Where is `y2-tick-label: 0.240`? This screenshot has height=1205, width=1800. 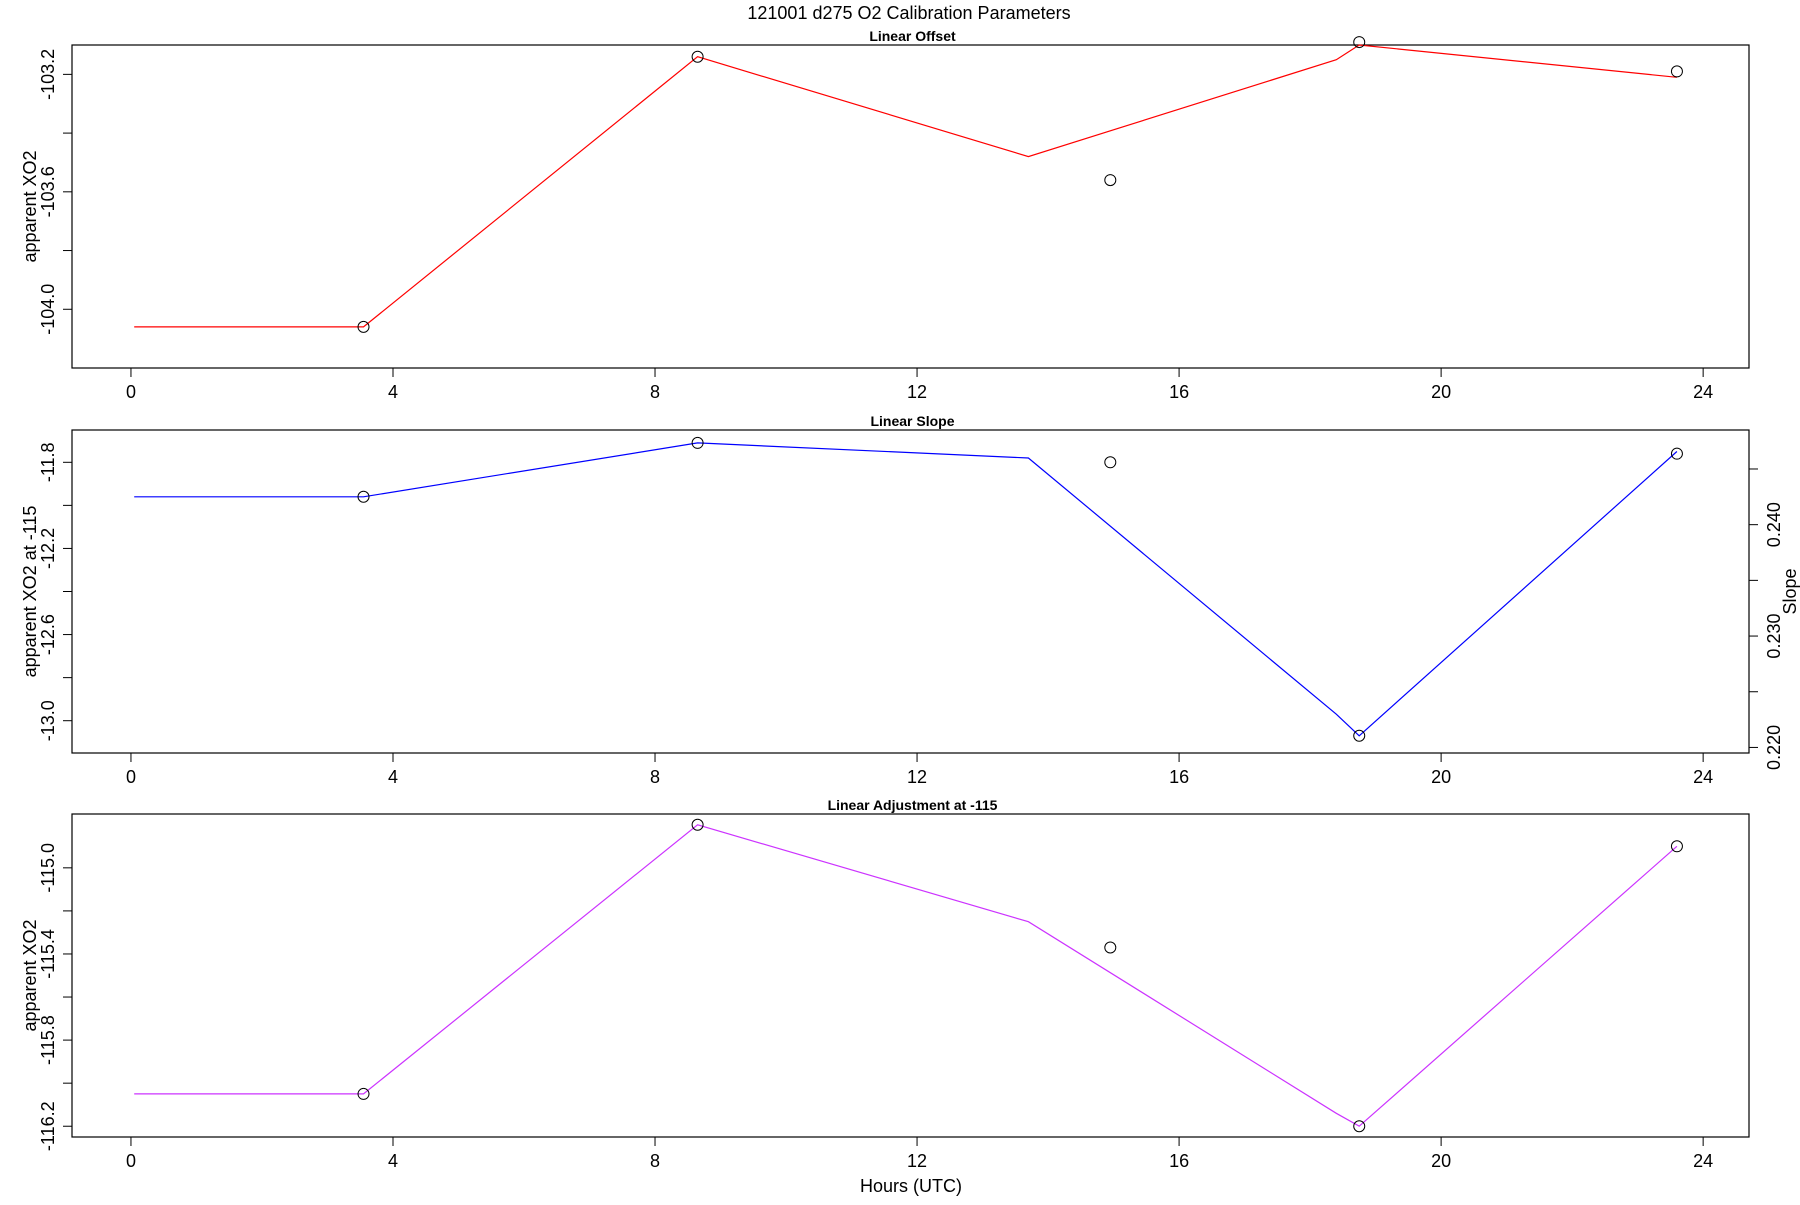 y2-tick-label: 0.240 is located at coordinates (1774, 524).